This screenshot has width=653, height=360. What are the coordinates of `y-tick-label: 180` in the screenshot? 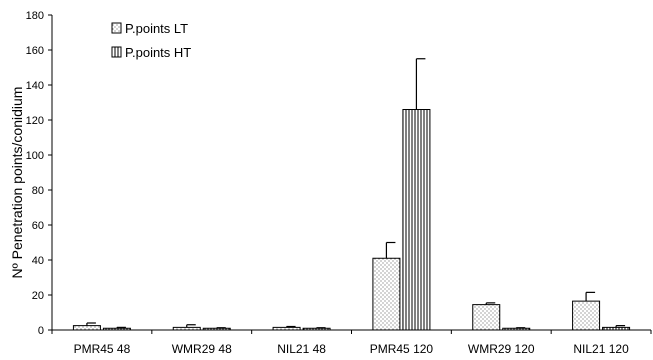 It's located at (35, 16).